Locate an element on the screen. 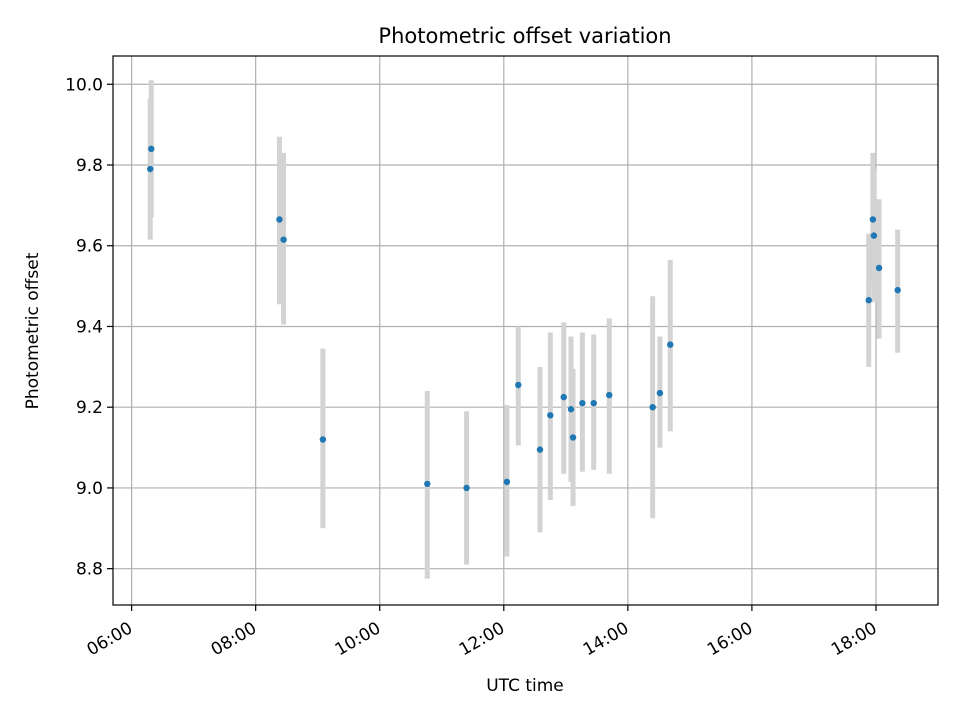 This screenshot has width=960, height=720. y-tick-label: 10.0 is located at coordinates (84, 85).